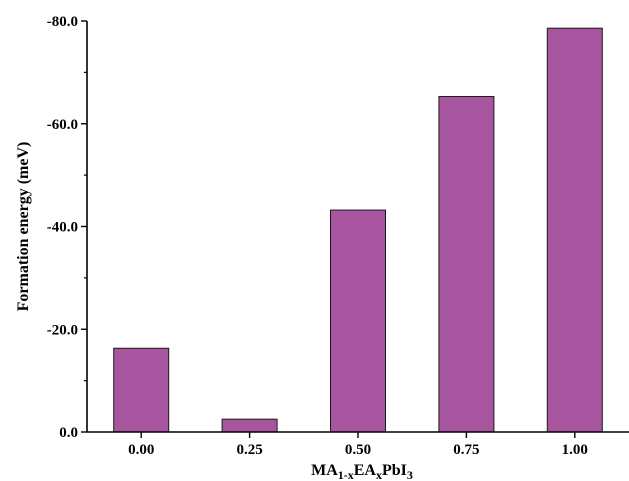  I want to click on bar-0.00, so click(141, 390).